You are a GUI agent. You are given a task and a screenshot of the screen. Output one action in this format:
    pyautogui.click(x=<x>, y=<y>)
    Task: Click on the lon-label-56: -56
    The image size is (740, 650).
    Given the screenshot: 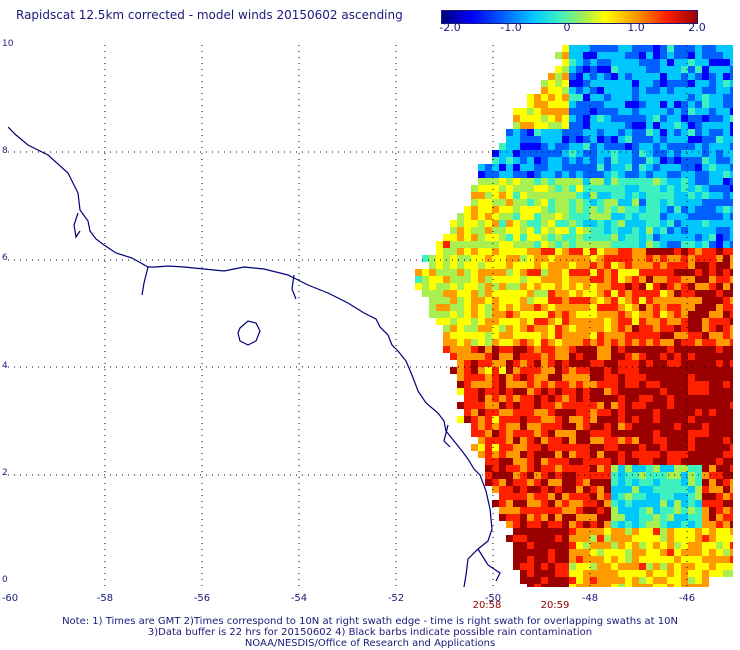 What is the action you would take?
    pyautogui.click(x=202, y=598)
    